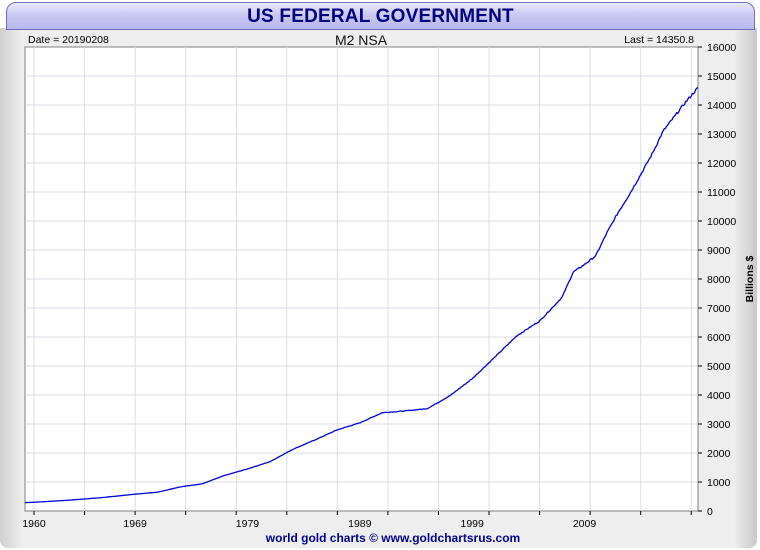 This screenshot has width=760, height=550. What do you see at coordinates (719, 483) in the screenshot?
I see `y-tick-label: 1000` at bounding box center [719, 483].